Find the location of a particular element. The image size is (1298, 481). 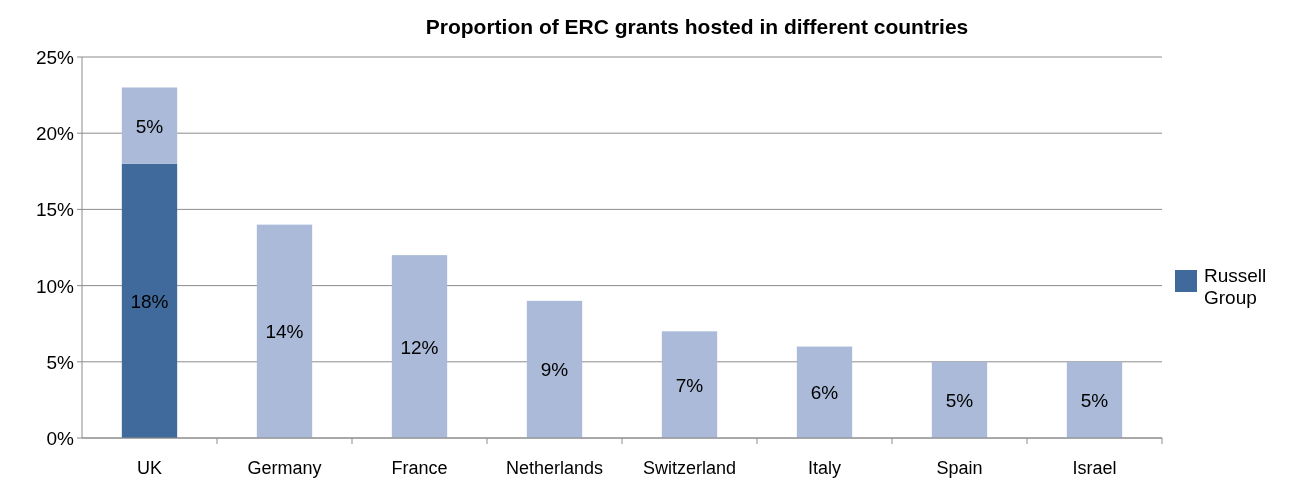

data-label: 12% is located at coordinates (419, 347).